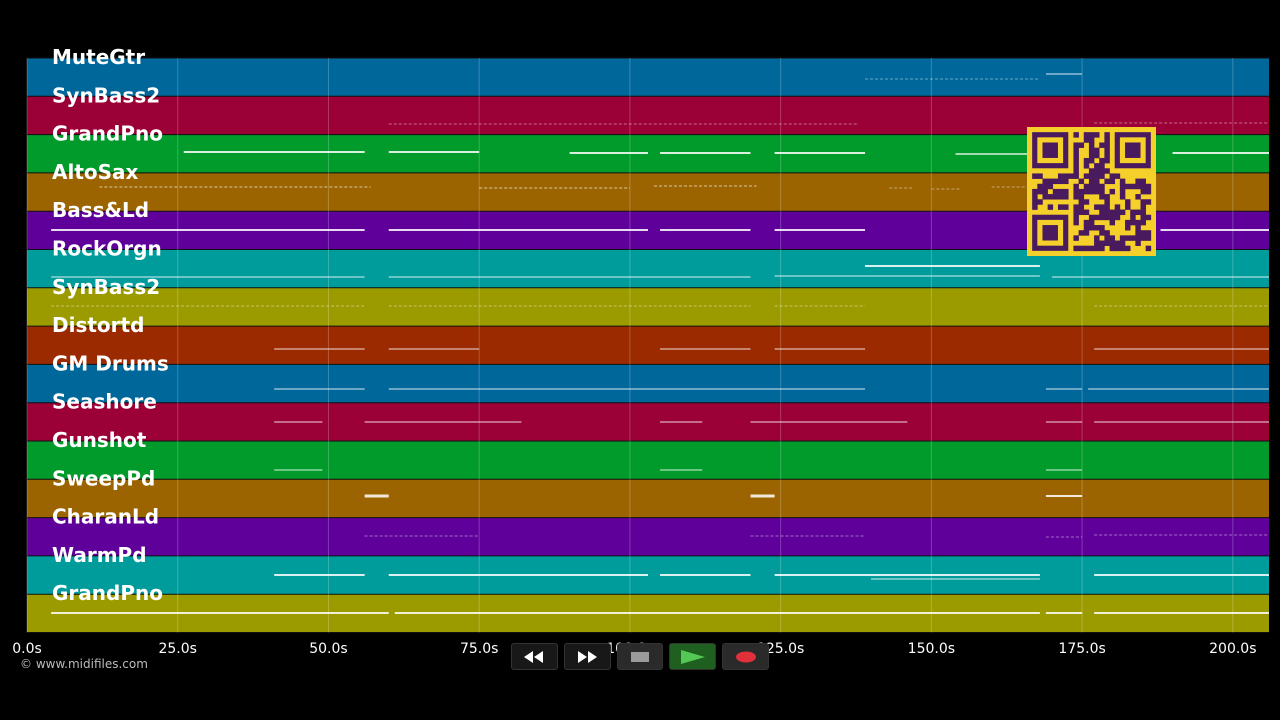 This screenshot has width=1280, height=720. What do you see at coordinates (99, 555) in the screenshot?
I see `track-label: WarmPd` at bounding box center [99, 555].